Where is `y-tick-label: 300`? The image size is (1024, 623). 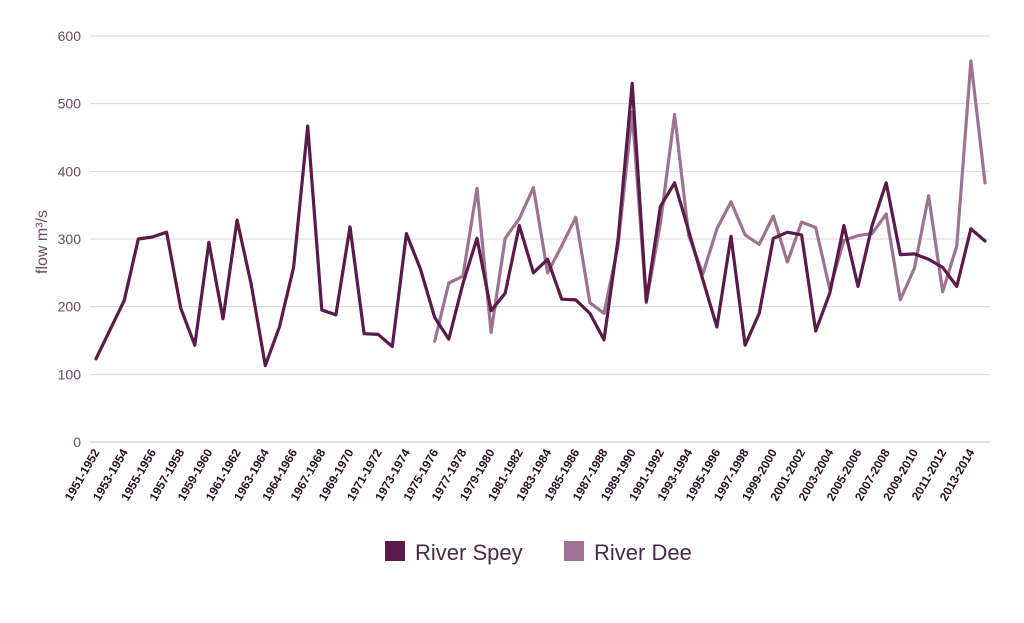
y-tick-label: 300 is located at coordinates (70, 239).